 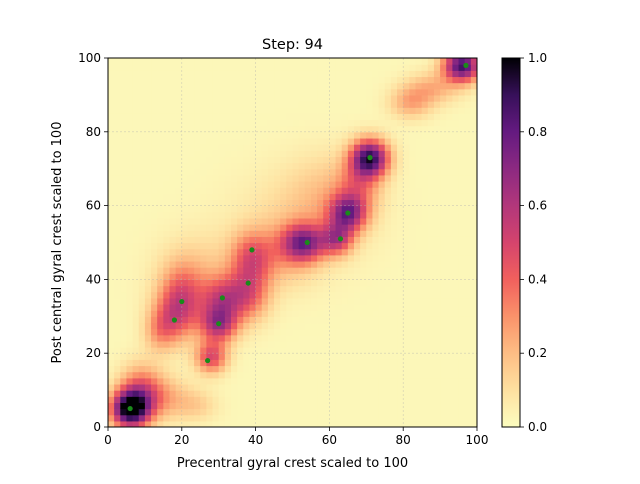 What do you see at coordinates (130, 408) in the screenshot?
I see `data-point` at bounding box center [130, 408].